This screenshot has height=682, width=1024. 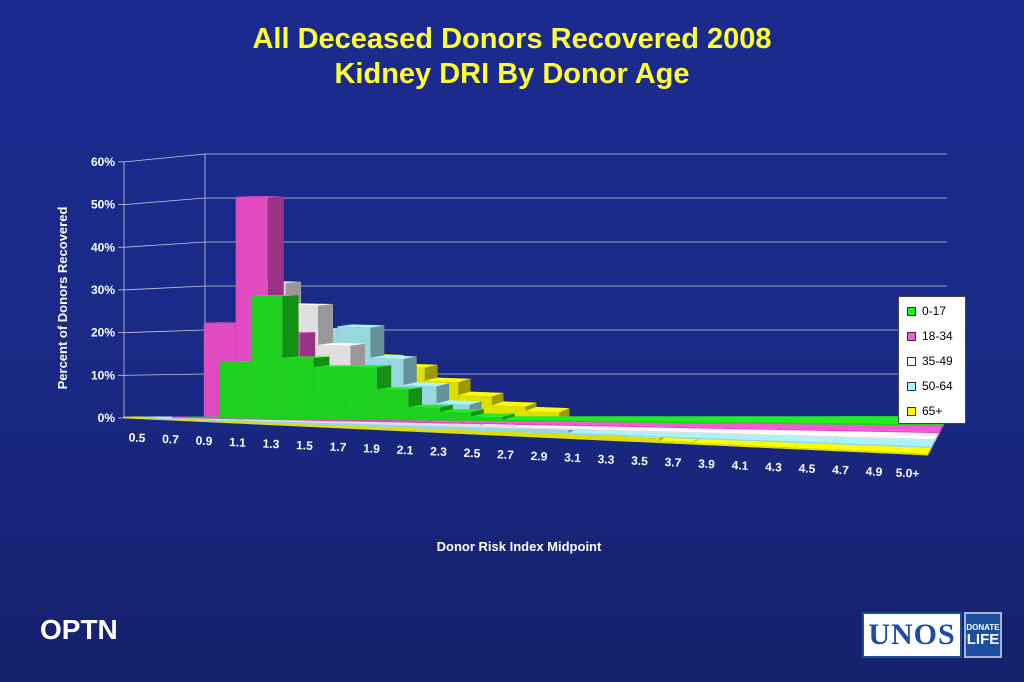 What do you see at coordinates (937, 361) in the screenshot?
I see `legend-label: 35-49` at bounding box center [937, 361].